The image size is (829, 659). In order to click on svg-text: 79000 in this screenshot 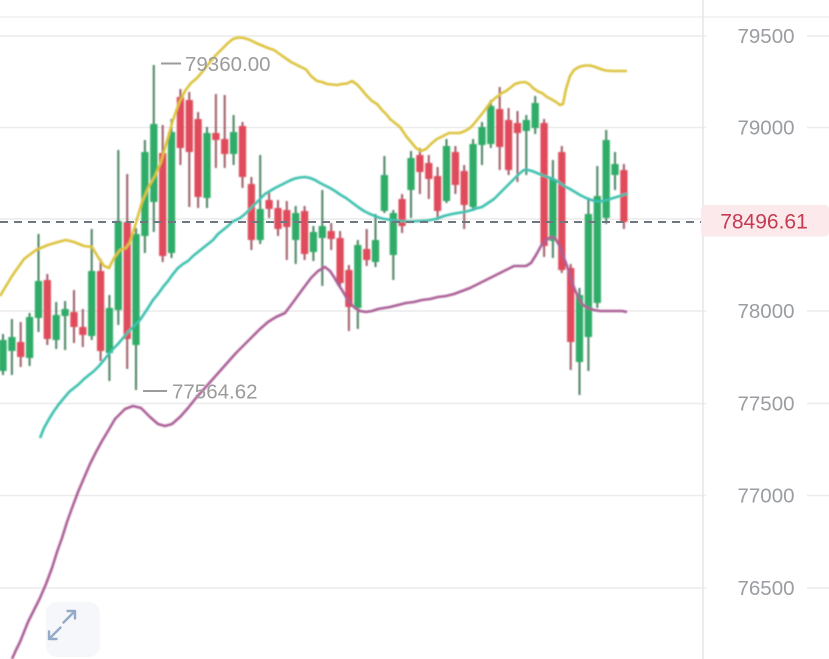, I will do `click(765, 128)`.